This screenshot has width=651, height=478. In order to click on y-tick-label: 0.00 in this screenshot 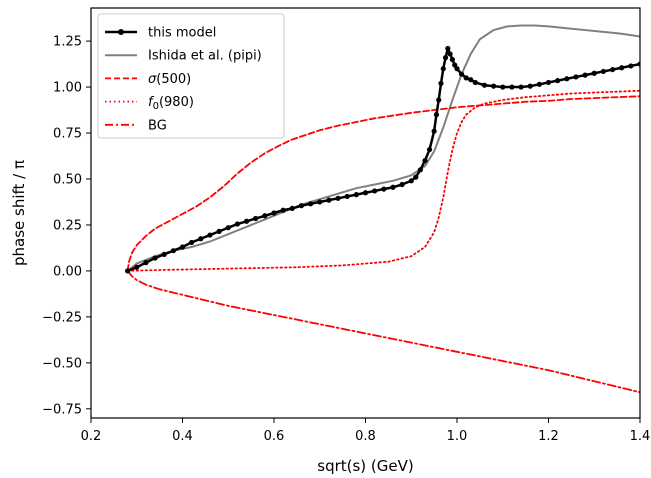, I will do `click(67, 271)`.